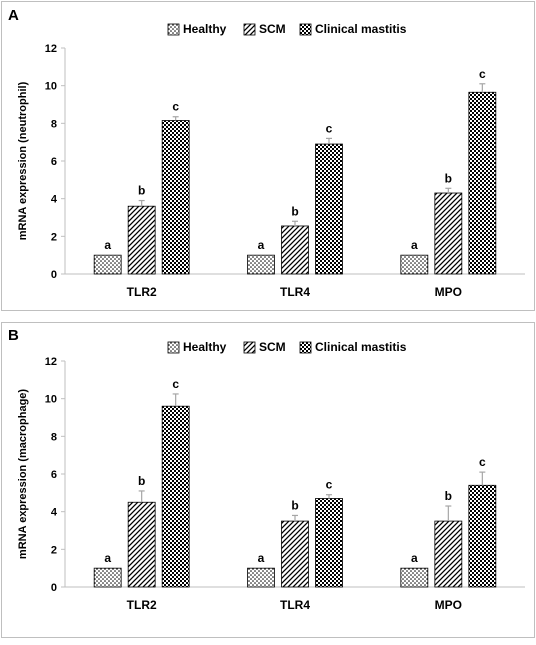  I want to click on y-axis-title: mRNA expression (neutrophil), so click(23, 160).